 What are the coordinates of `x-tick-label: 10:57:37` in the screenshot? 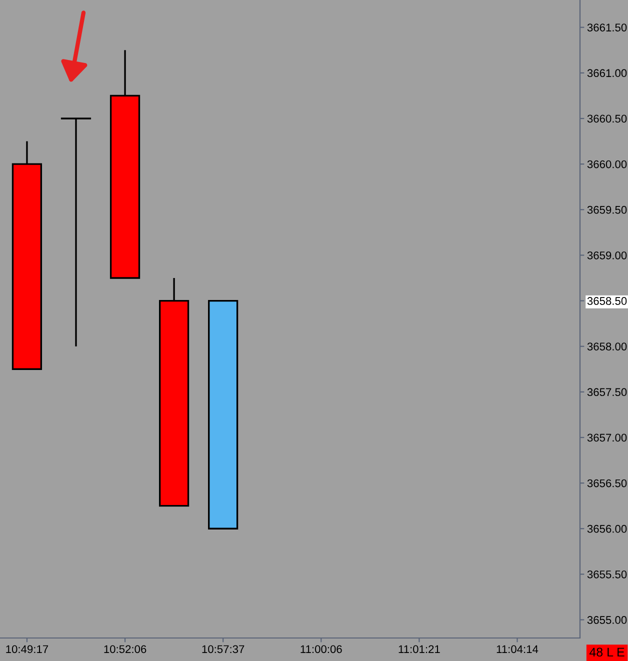 It's located at (223, 649).